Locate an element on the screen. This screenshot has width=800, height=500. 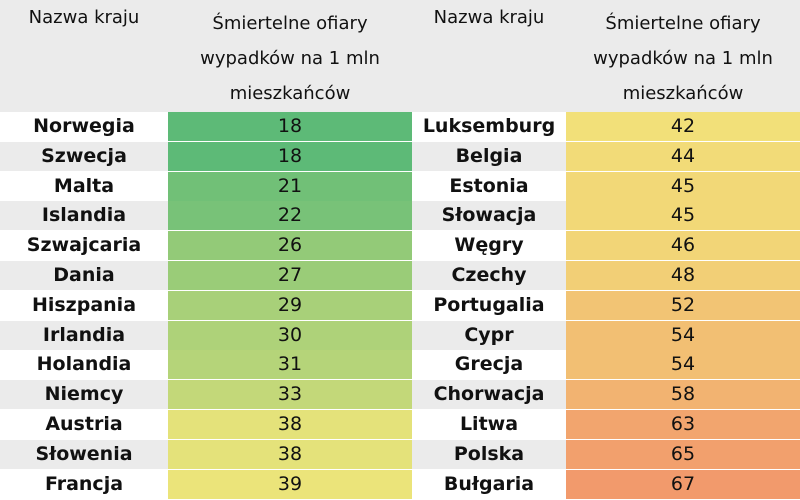
header-rate-right-line-1: Śmiertelne ofiary is located at coordinates (683, 23).